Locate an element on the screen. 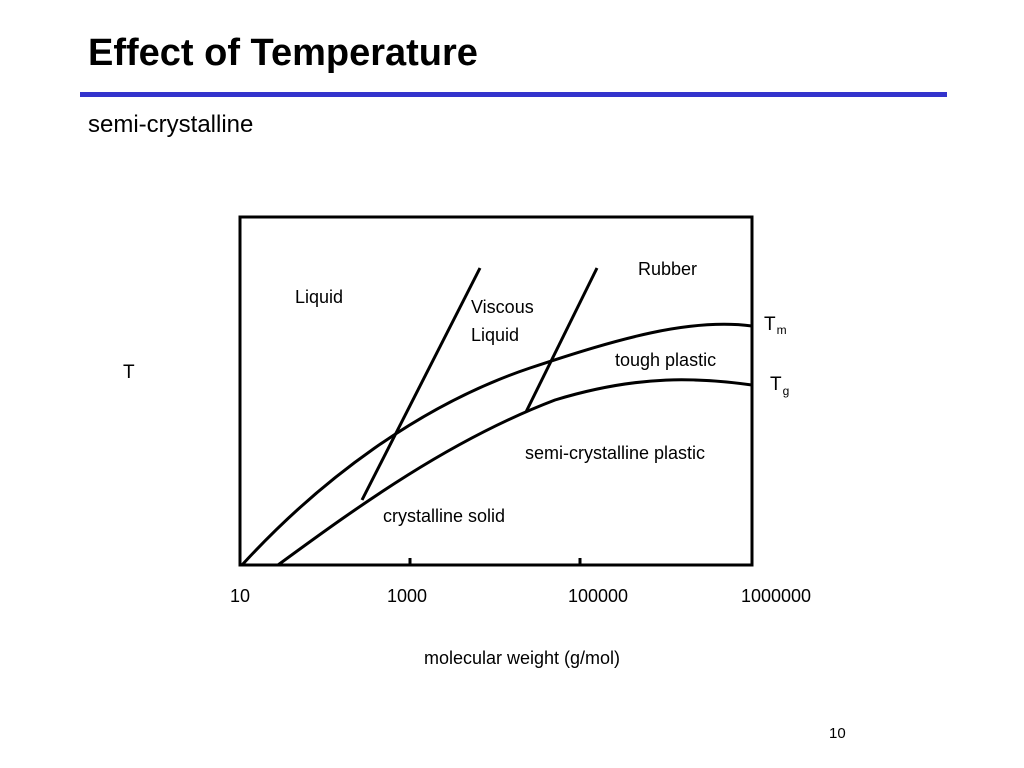 The width and height of the screenshot is (1024, 768). region-label-rubber: Rubber is located at coordinates (667, 269).